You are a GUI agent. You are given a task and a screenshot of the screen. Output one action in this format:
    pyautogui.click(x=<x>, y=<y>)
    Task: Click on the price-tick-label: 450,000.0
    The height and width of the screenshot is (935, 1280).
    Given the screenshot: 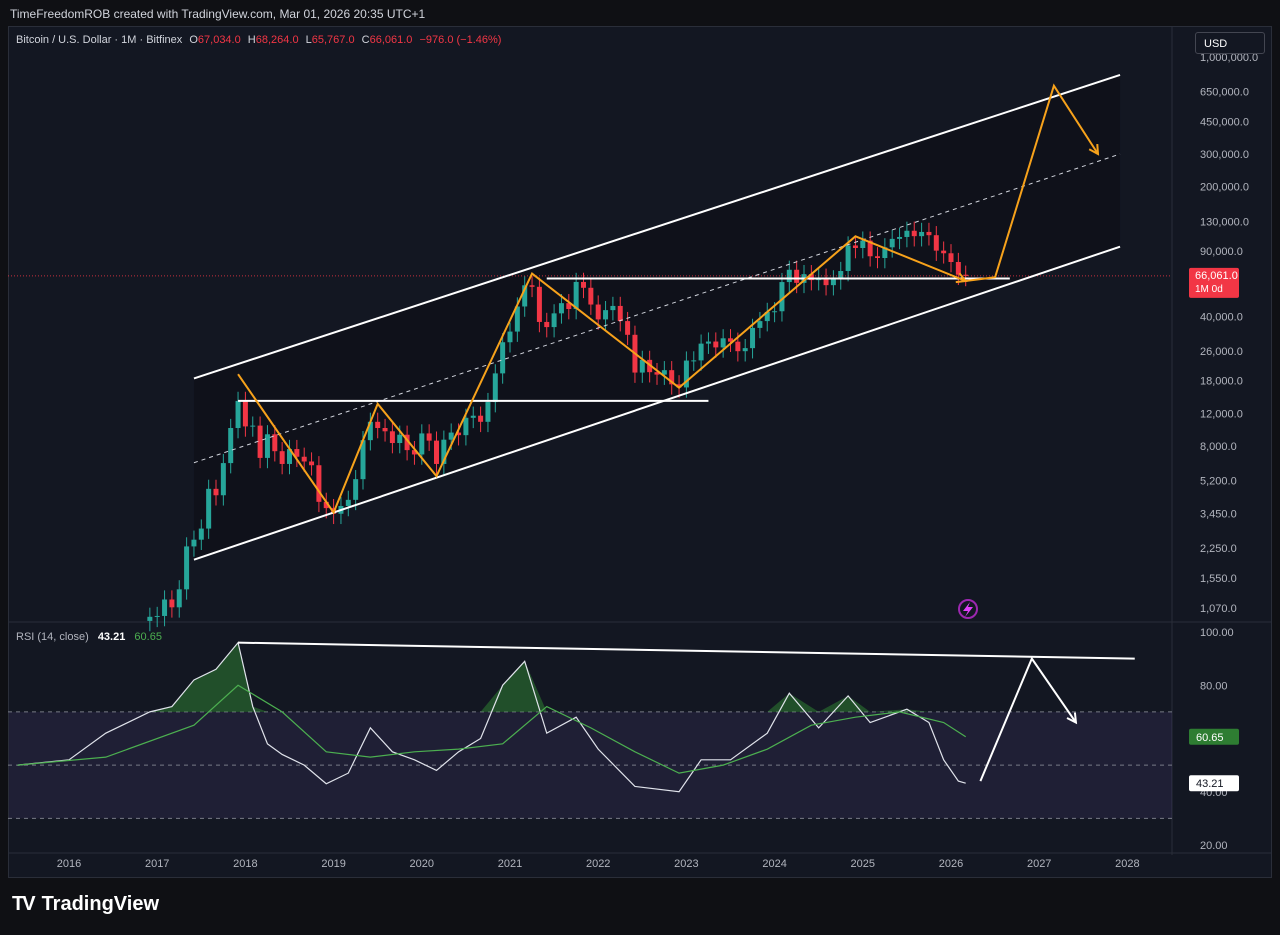 What is the action you would take?
    pyautogui.click(x=1224, y=122)
    